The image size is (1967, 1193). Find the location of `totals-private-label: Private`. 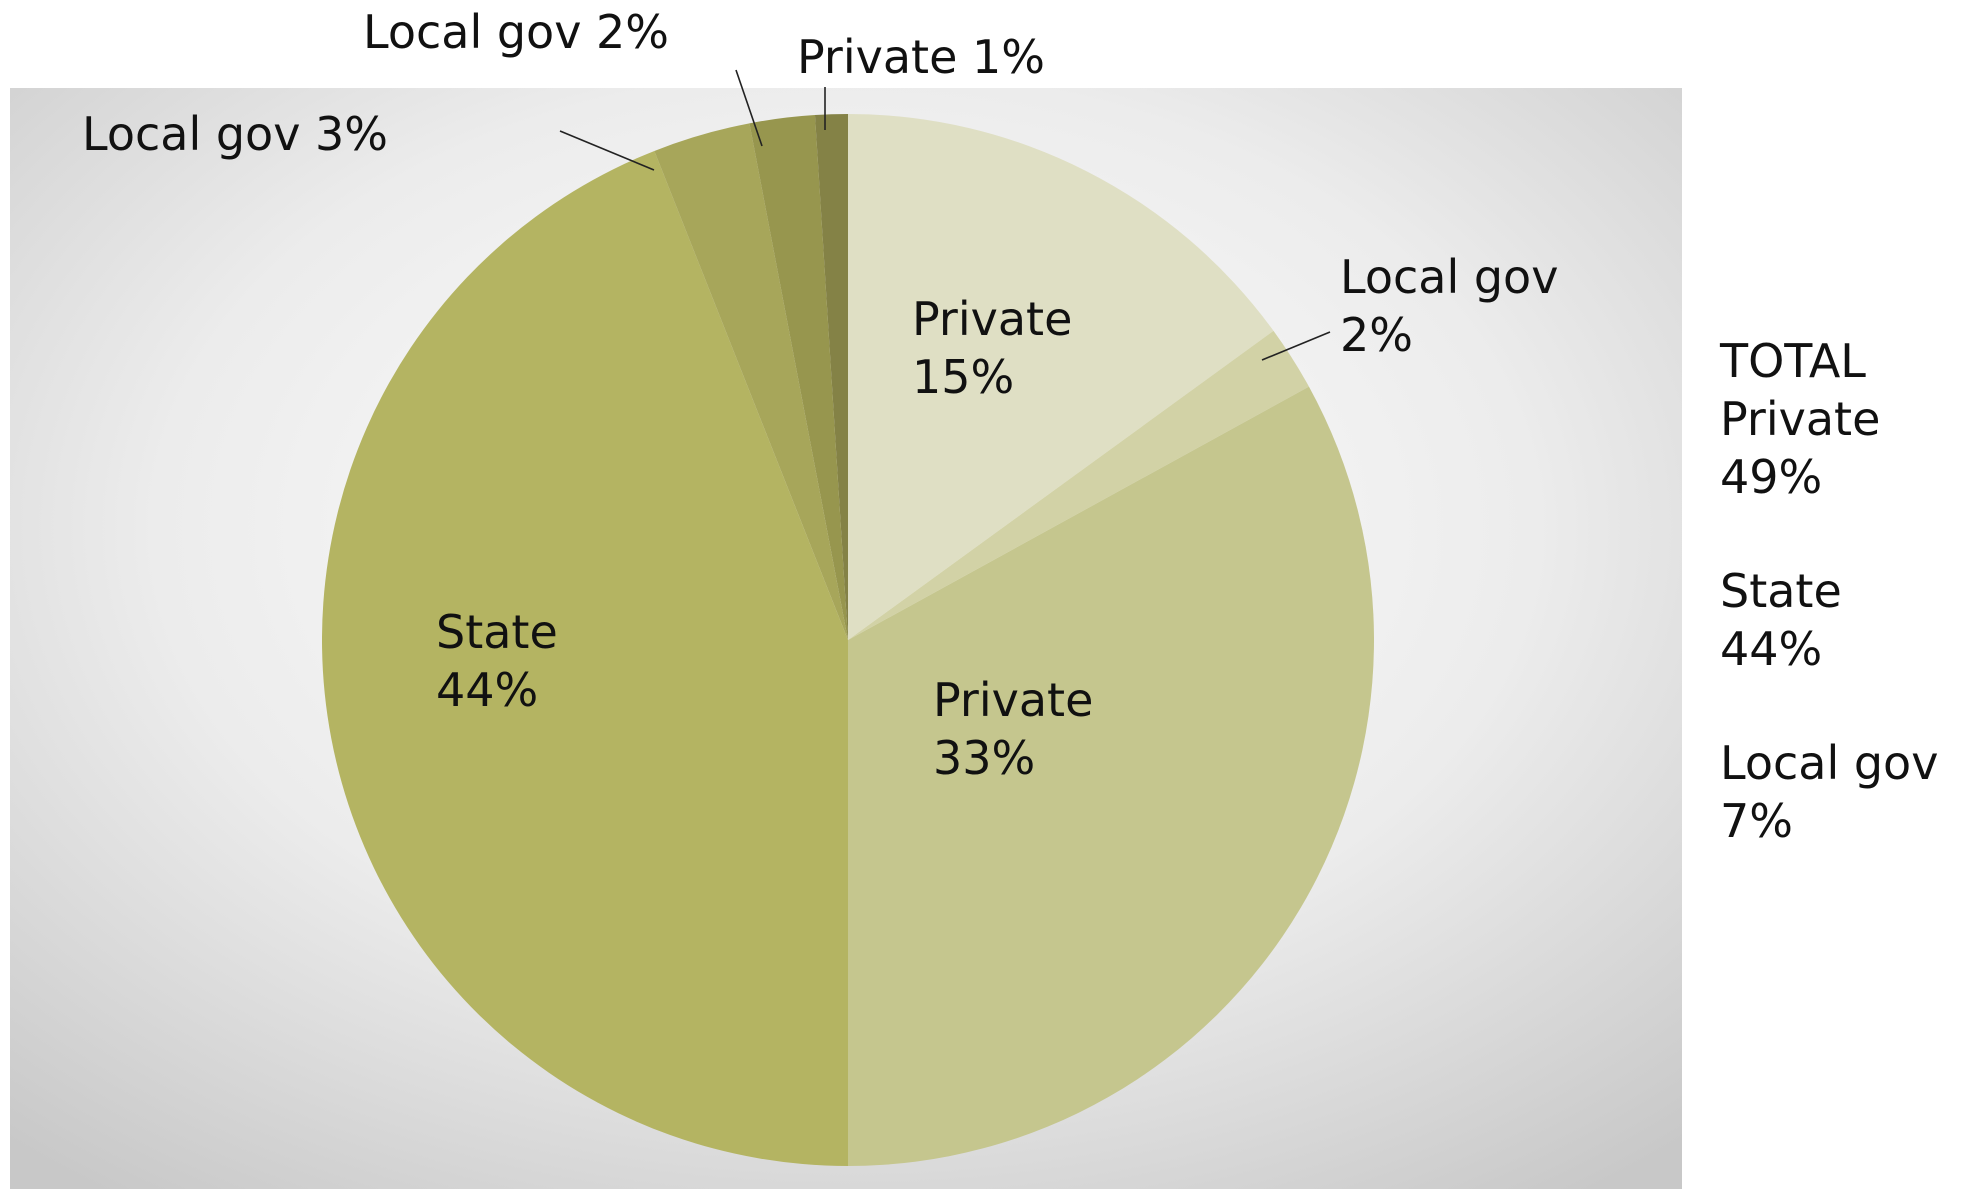

totals-private-label: Private is located at coordinates (1800, 419).